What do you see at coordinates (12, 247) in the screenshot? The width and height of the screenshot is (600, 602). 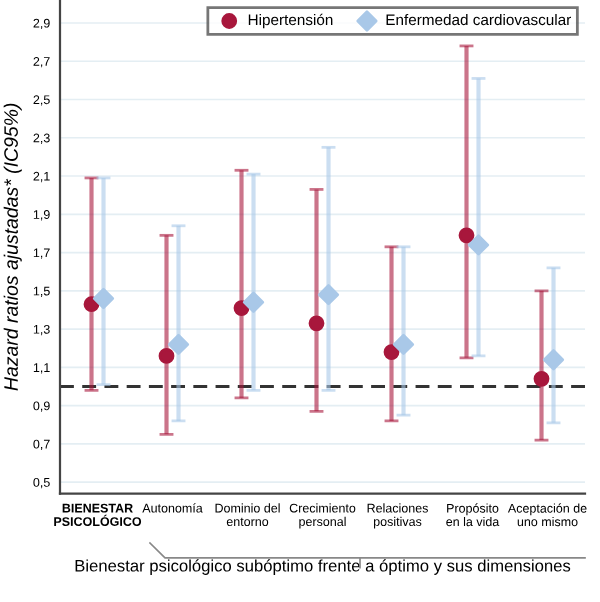 I see `y-axis-title: Hazard ratios ajustadas* (IC95%)` at bounding box center [12, 247].